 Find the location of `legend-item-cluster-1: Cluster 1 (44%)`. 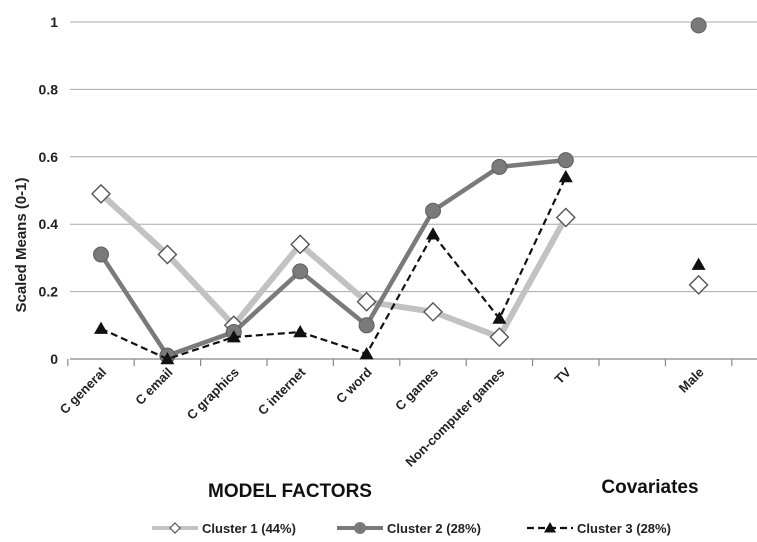

legend-item-cluster-1: Cluster 1 (44%) is located at coordinates (224, 528).